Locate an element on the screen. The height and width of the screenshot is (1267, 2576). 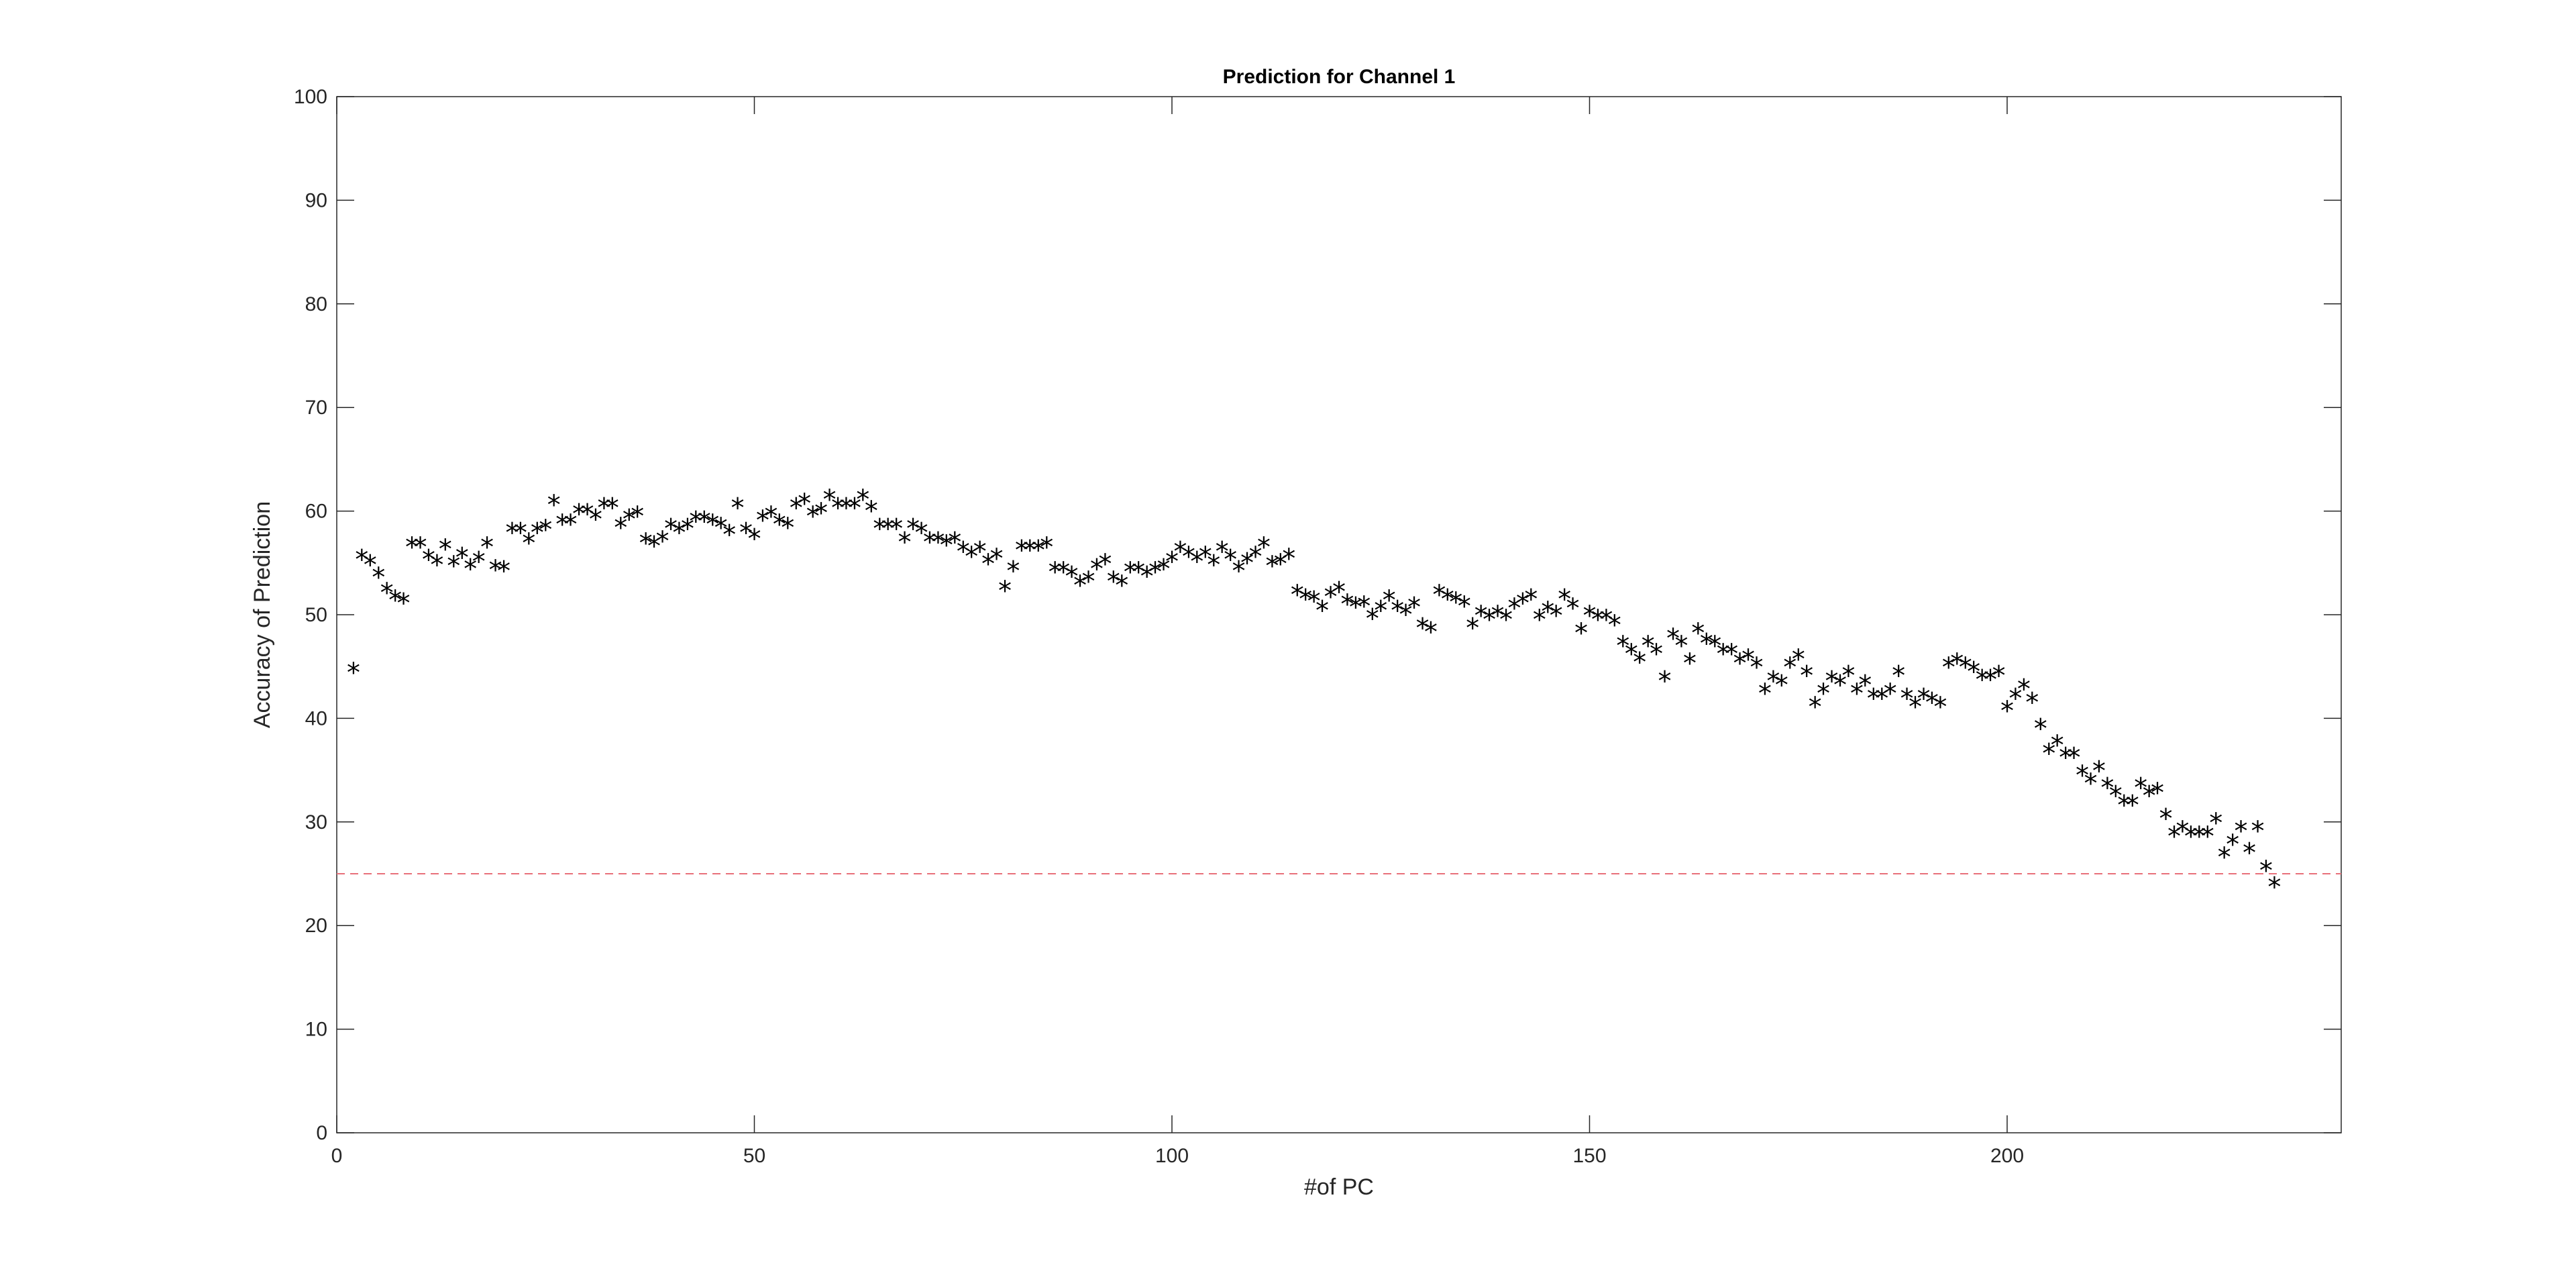
y-axis-label: Accuracy of Prediction is located at coordinates (262, 614).